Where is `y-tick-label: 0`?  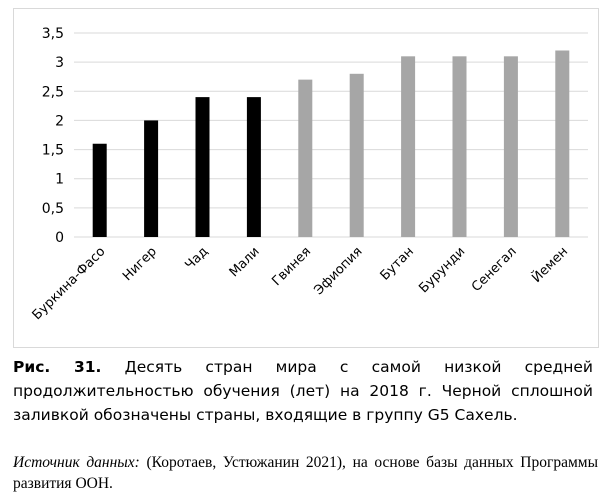 y-tick-label: 0 is located at coordinates (59, 238).